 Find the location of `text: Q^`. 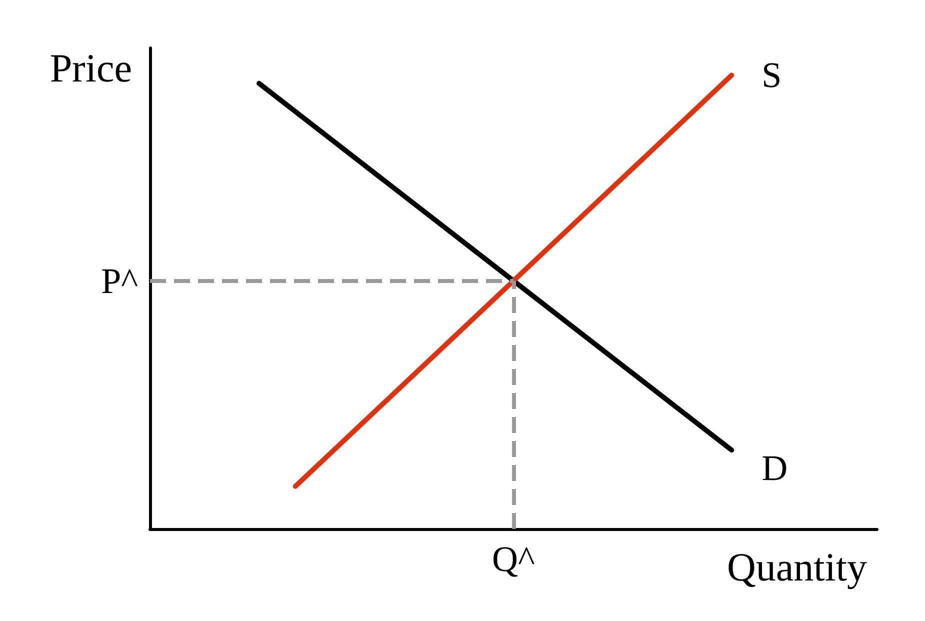

text: Q^ is located at coordinates (513, 559).